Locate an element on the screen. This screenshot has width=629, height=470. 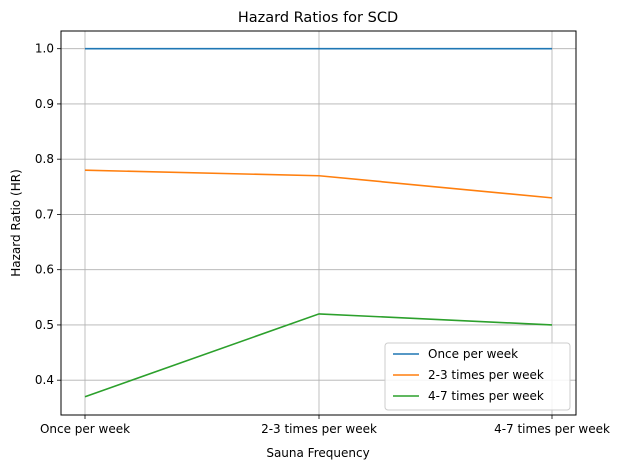
y-tick-label: 1.0 is located at coordinates (44, 49).